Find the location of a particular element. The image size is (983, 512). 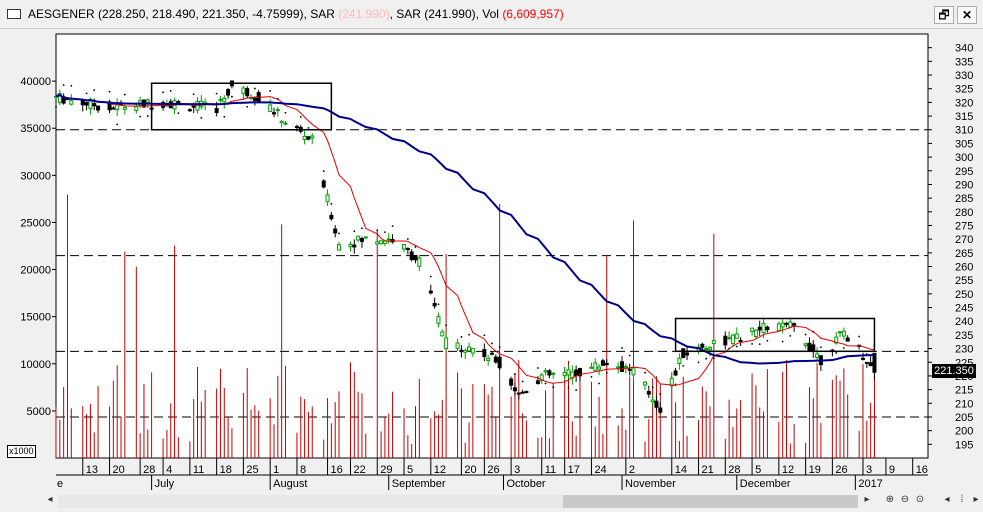

day-tick-label: 5 is located at coordinates (758, 470).